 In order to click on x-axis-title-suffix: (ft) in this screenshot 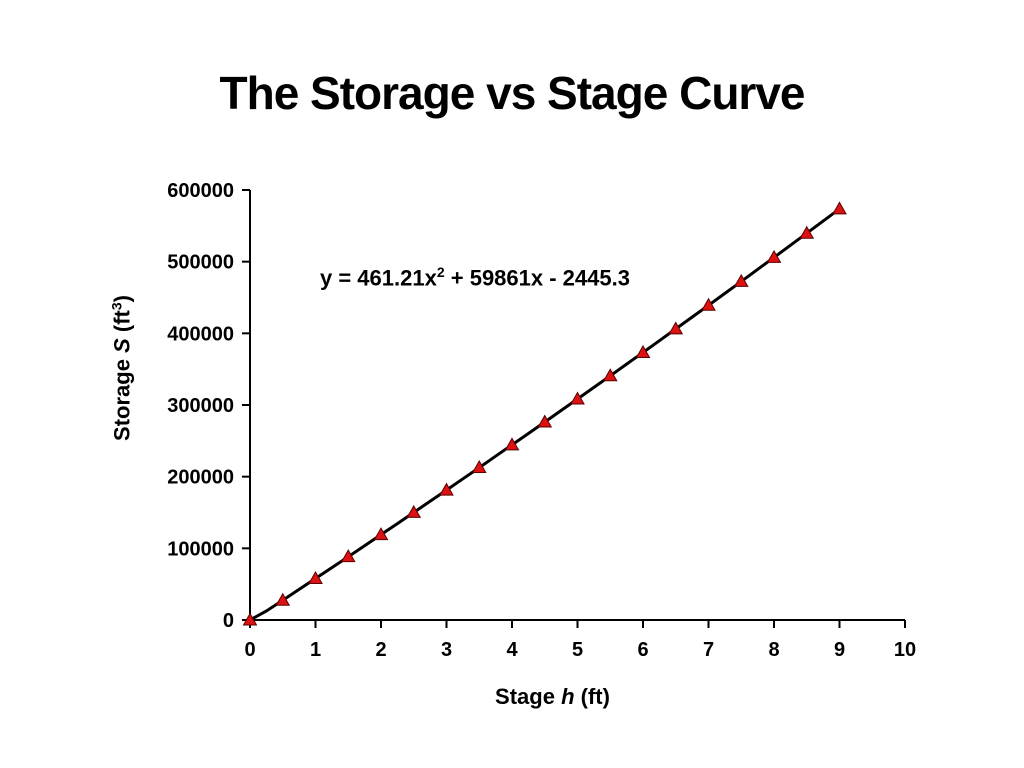, I will do `click(592, 696)`.